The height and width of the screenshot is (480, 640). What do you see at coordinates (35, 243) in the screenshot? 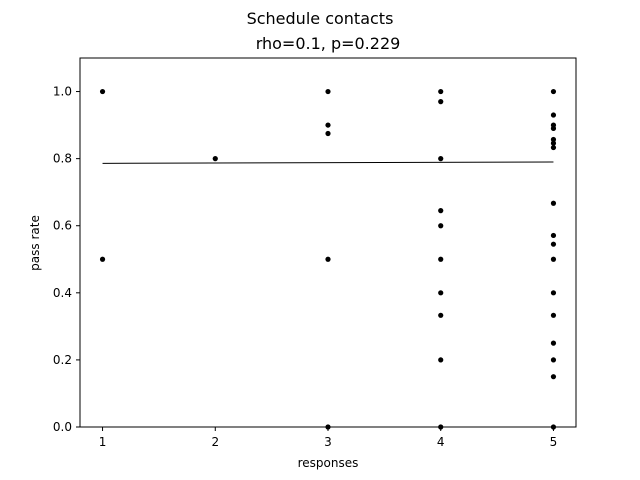
I see `y-axis-title: pass rate` at bounding box center [35, 243].